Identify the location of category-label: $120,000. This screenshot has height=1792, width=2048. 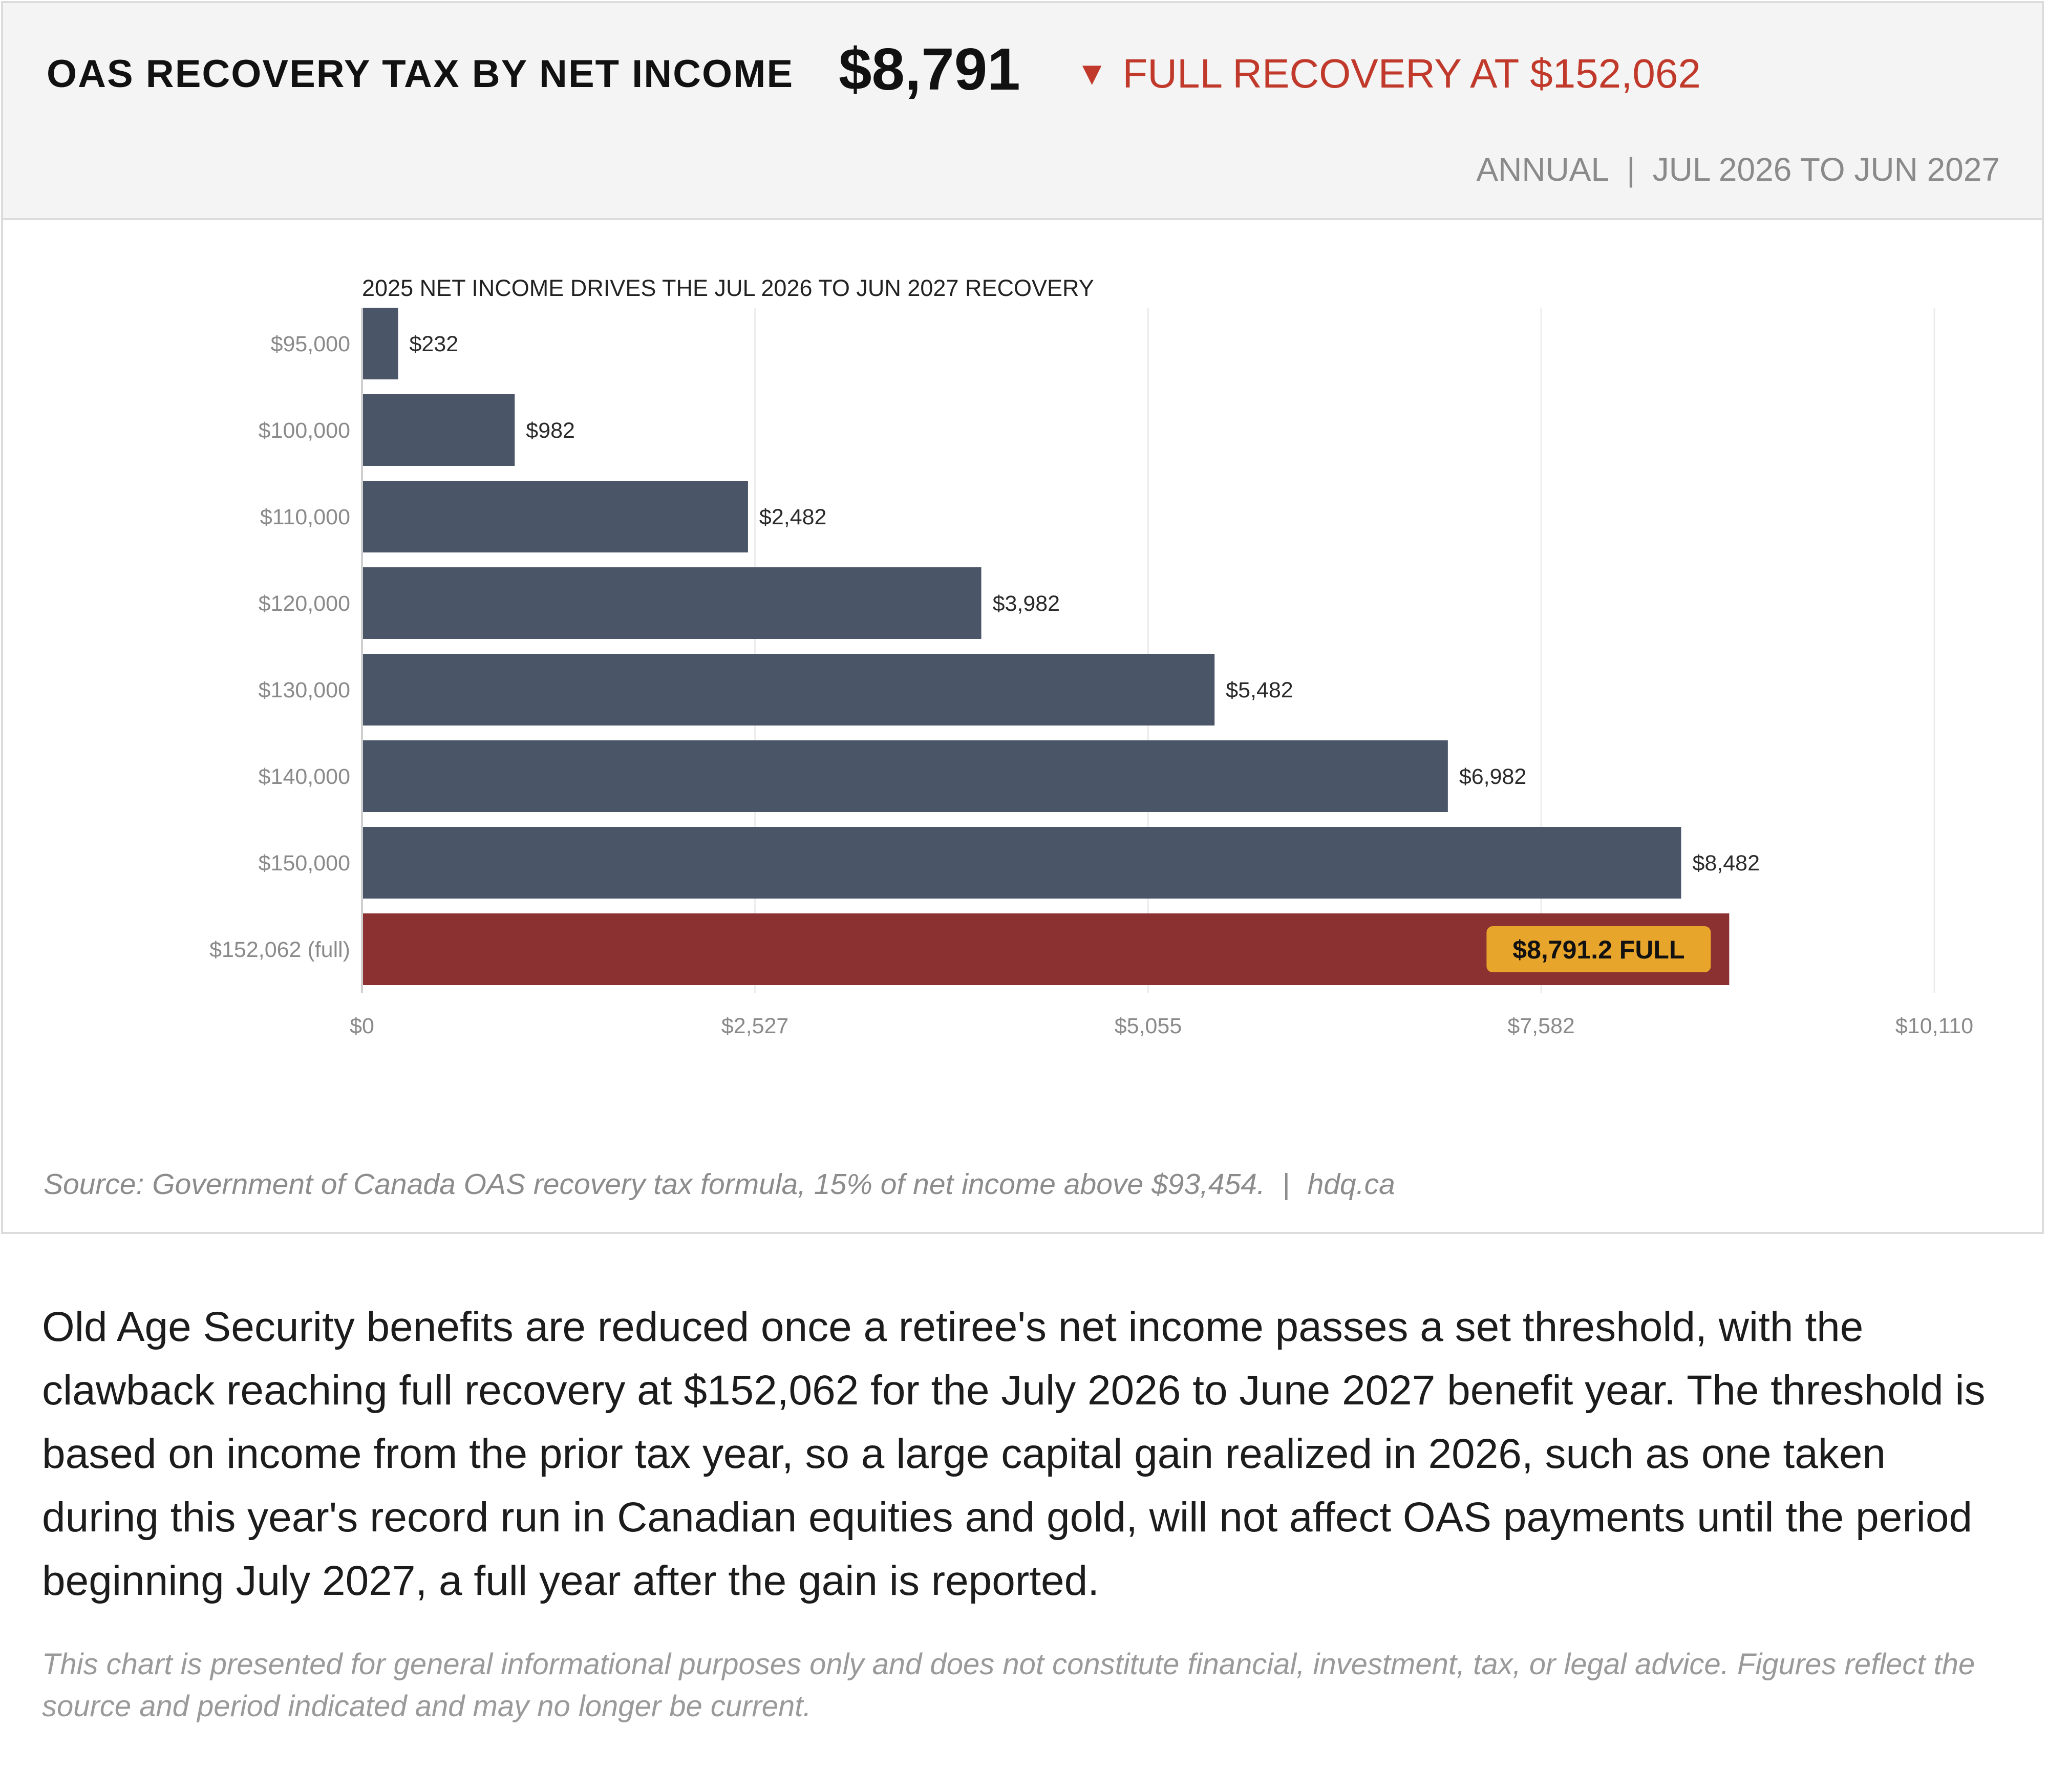
(304, 603).